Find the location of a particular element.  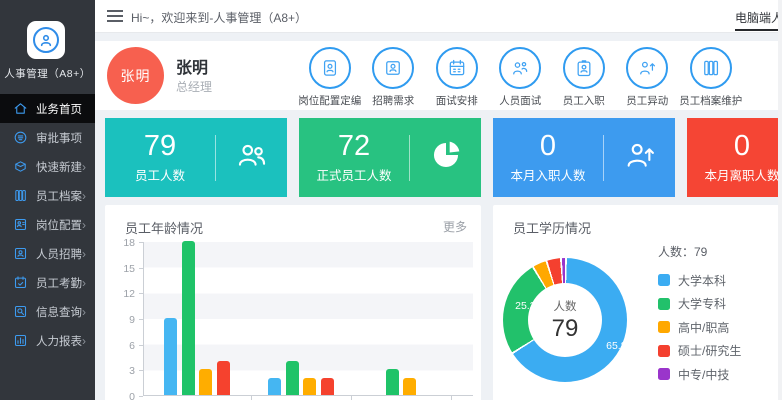

people-icon is located at coordinates (252, 157).